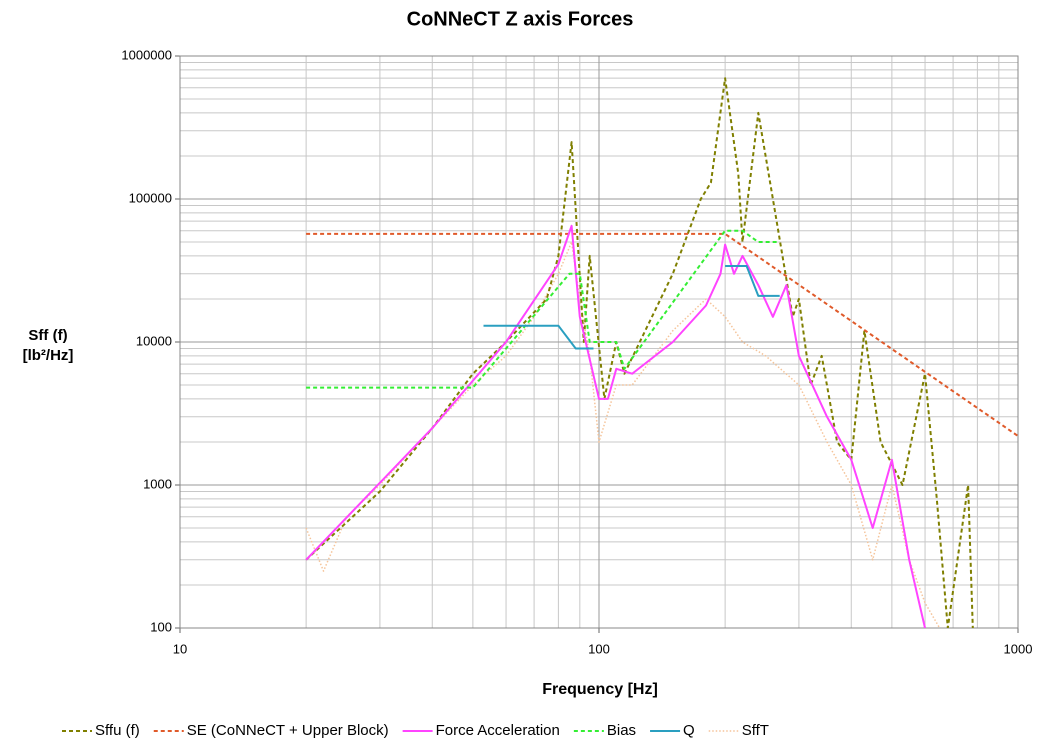  What do you see at coordinates (150, 197) in the screenshot?
I see `y-tick-label: 100000` at bounding box center [150, 197].